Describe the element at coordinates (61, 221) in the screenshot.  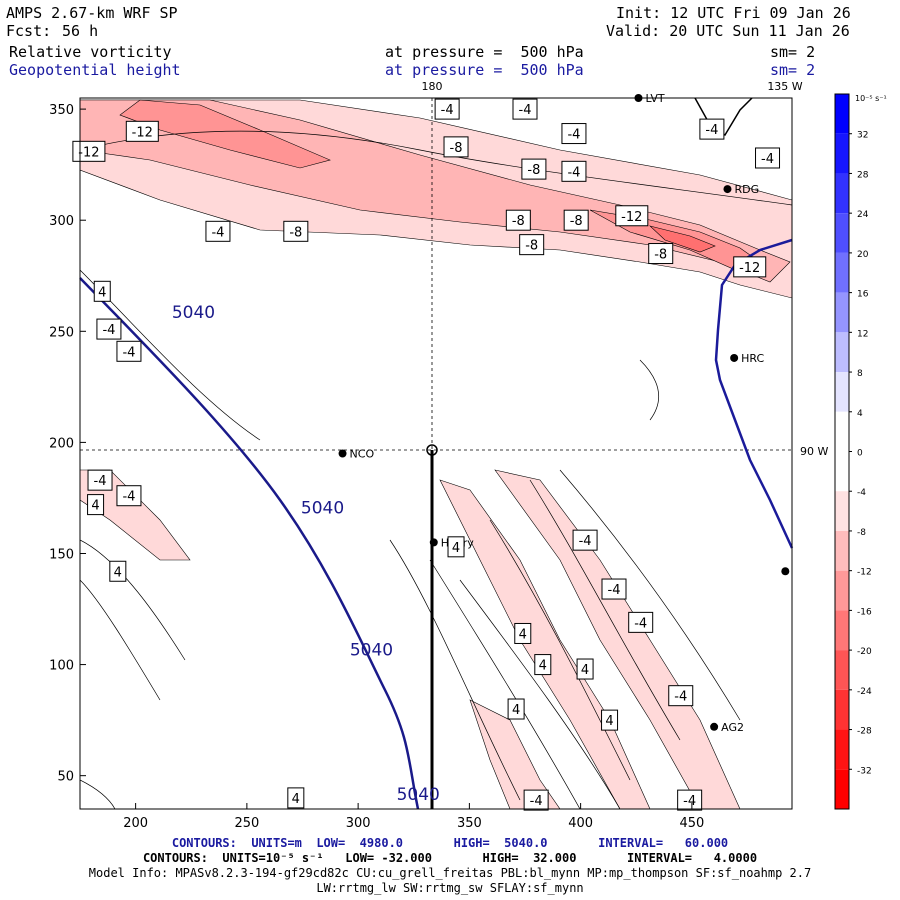
I see `y-tick-label: 300` at that location.